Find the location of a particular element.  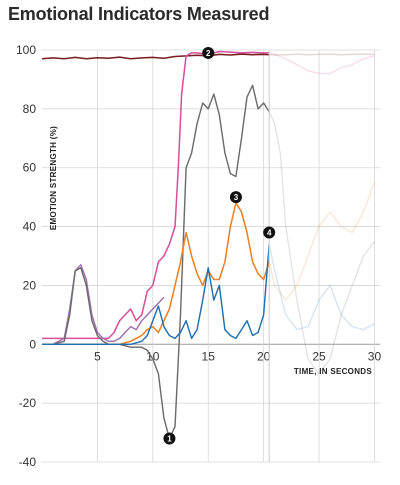

x-tick-label: 30 is located at coordinates (375, 356).